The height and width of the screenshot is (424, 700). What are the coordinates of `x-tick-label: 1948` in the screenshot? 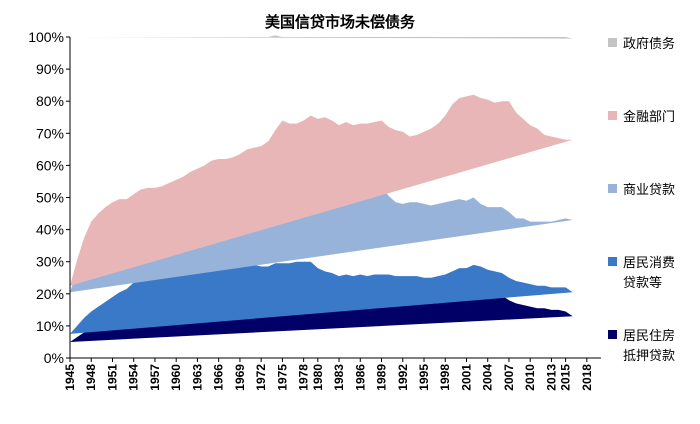 It's located at (91, 377).